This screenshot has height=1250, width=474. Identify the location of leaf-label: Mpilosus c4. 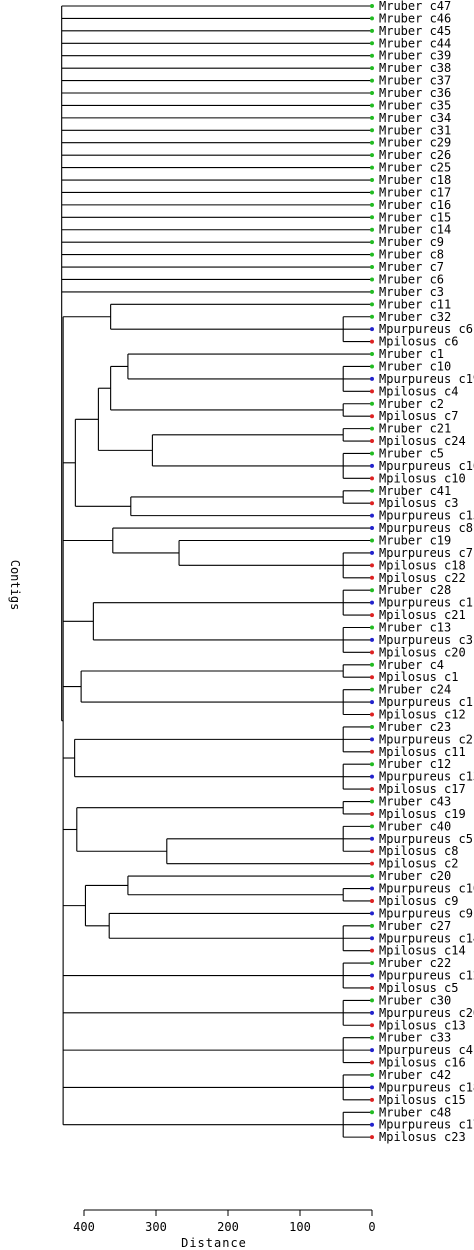
(418, 391).